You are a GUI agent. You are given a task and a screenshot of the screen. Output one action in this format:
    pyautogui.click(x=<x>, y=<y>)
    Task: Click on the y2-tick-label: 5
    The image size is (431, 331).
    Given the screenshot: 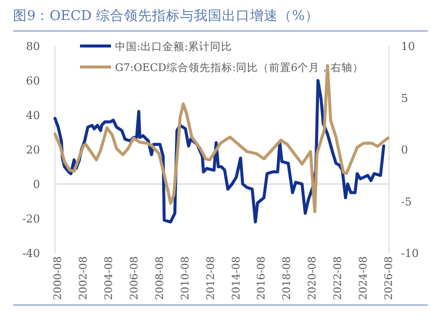 What is the action you would take?
    pyautogui.click(x=404, y=98)
    